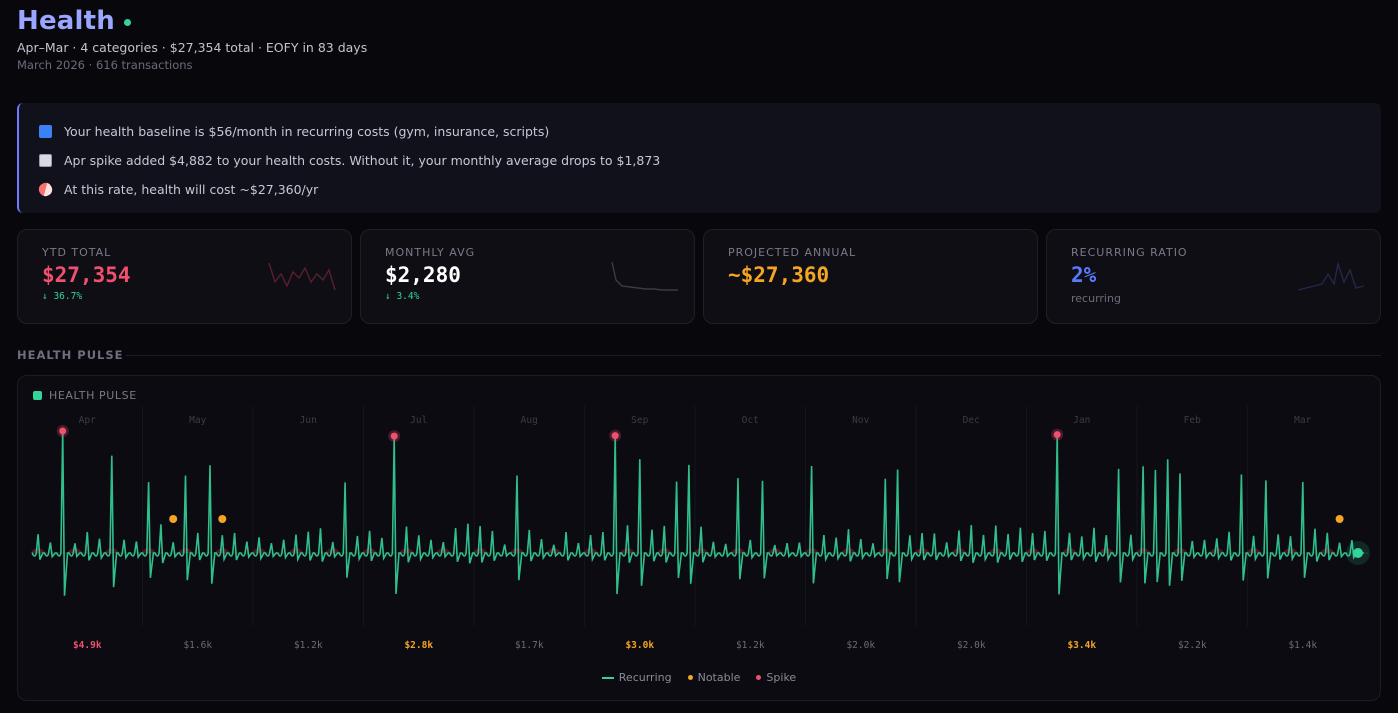  I want to click on chart-label: HEALTH PULSE, so click(85, 395).